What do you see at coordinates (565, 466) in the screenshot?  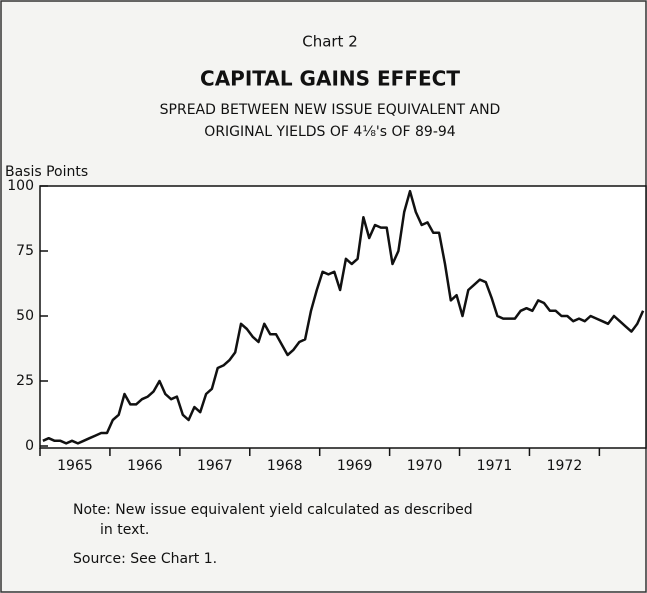 I see `x-tick-label: 1972` at bounding box center [565, 466].